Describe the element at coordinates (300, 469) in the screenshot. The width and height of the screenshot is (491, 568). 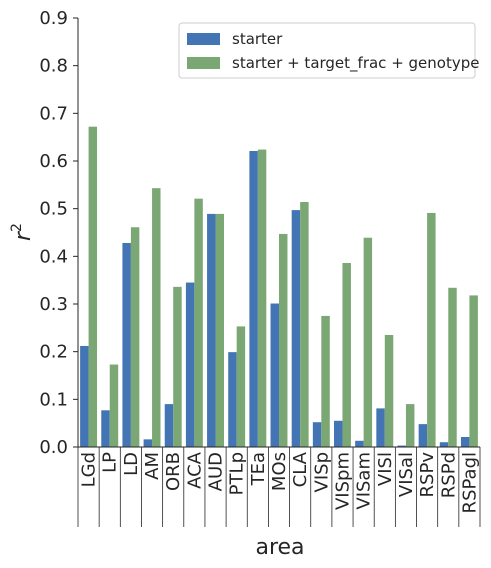
I see `x-tick-label-cla: CLA` at that location.